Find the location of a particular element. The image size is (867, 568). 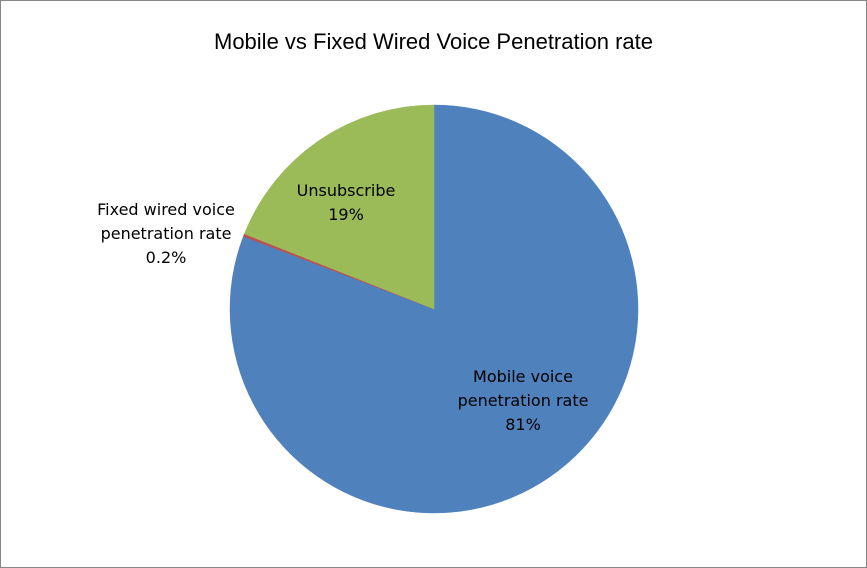

pie-label-text: Mobile voice is located at coordinates (523, 376).